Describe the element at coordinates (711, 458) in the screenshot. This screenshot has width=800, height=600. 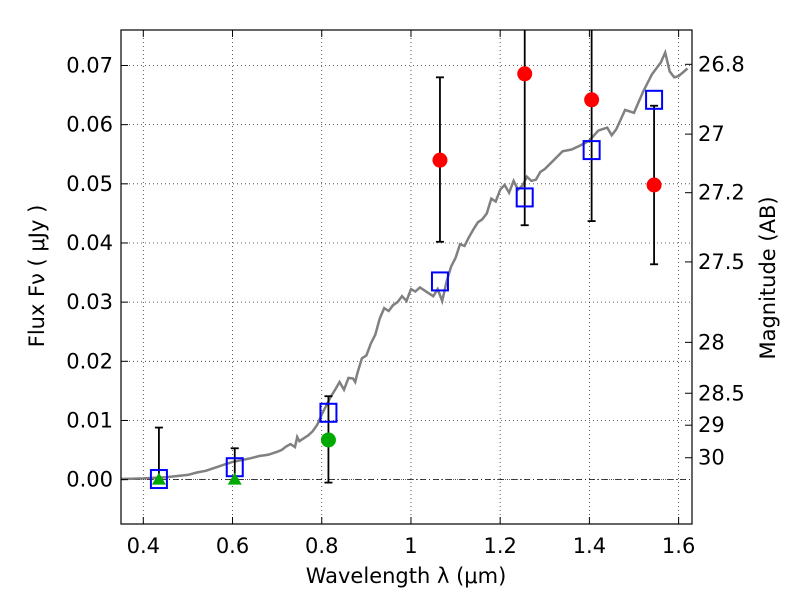
I see `right-tick-label: 30` at that location.